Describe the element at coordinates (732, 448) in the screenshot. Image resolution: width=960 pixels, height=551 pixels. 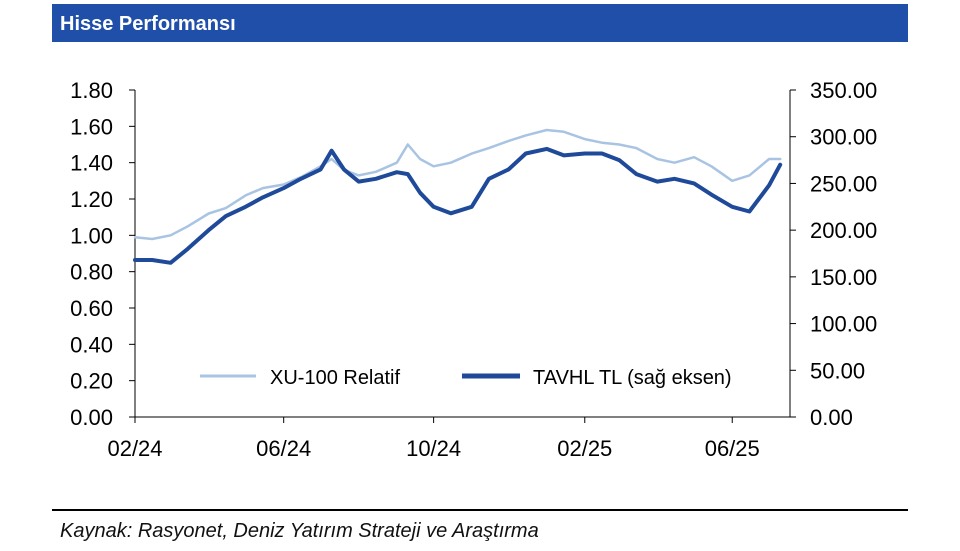
I see `x-tick-label: 06/25` at that location.